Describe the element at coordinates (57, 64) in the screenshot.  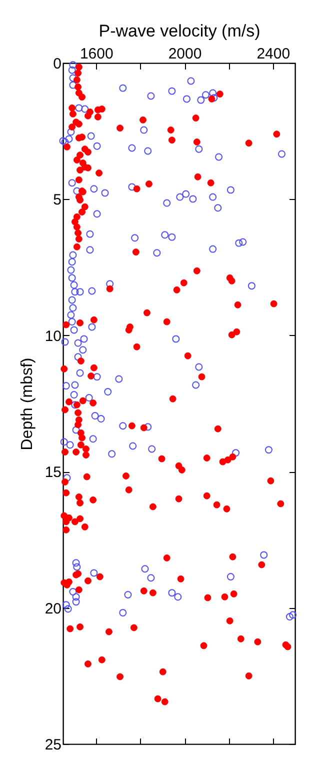
I see `y-tick-label: 0` at that location.